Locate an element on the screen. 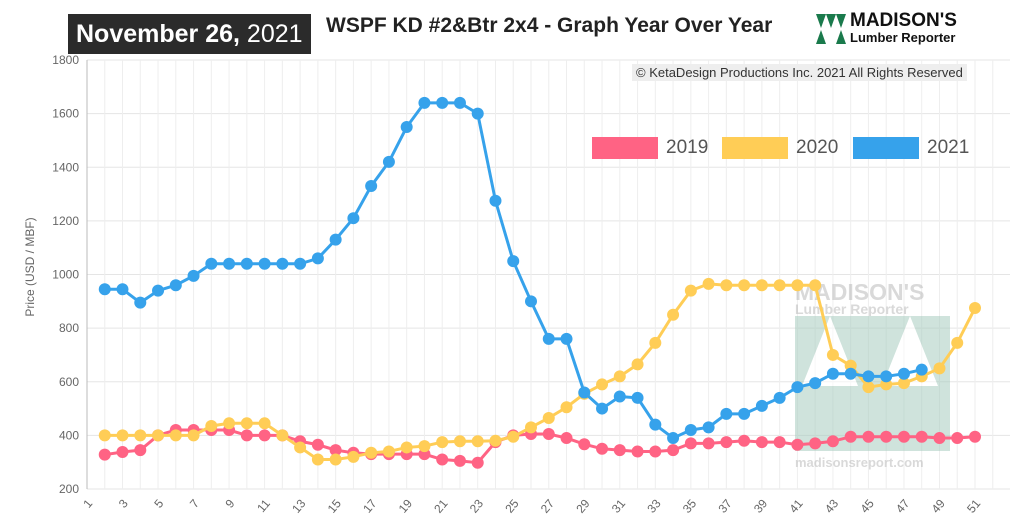 The height and width of the screenshot is (526, 1023). legend-2021: 2021 is located at coordinates (911, 148).